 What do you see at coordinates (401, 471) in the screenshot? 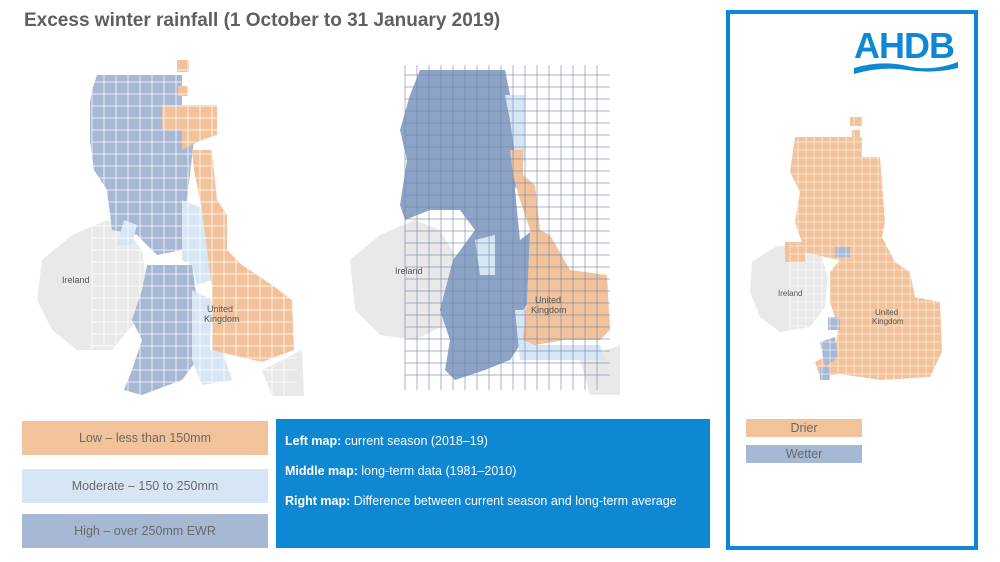
I see `description-middle-map: Middle map: long-term data (1981–2010)` at bounding box center [401, 471].